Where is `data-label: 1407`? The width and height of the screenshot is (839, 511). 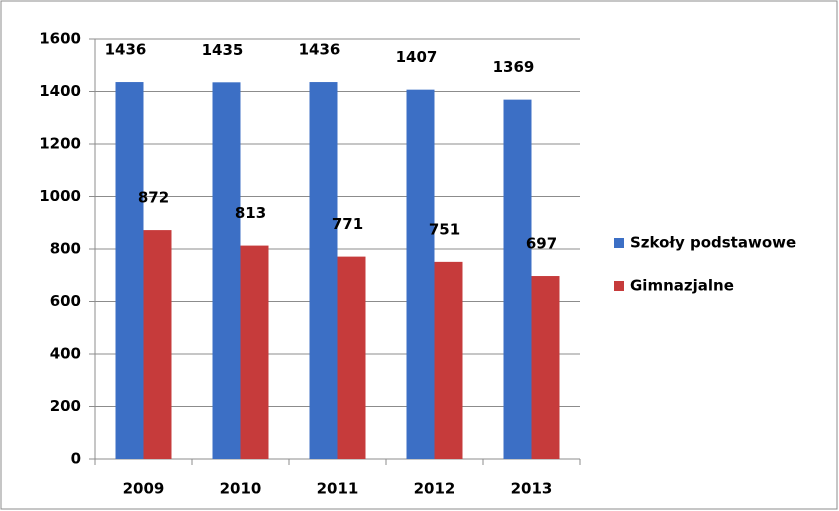 data-label: 1407 is located at coordinates (417, 57).